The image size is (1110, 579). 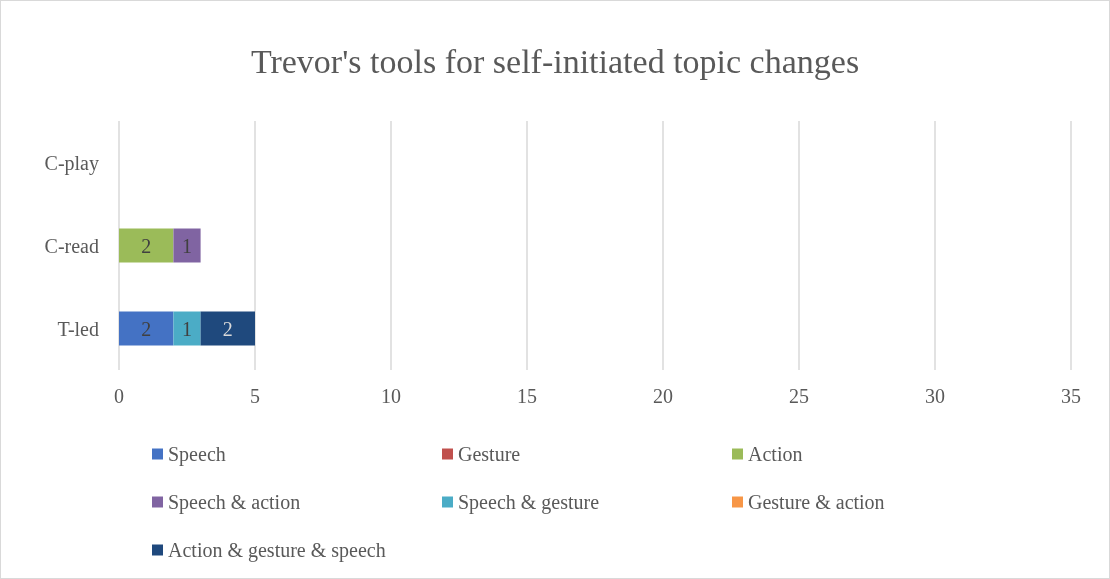 I want to click on legend-label: Speech, so click(x=197, y=454).